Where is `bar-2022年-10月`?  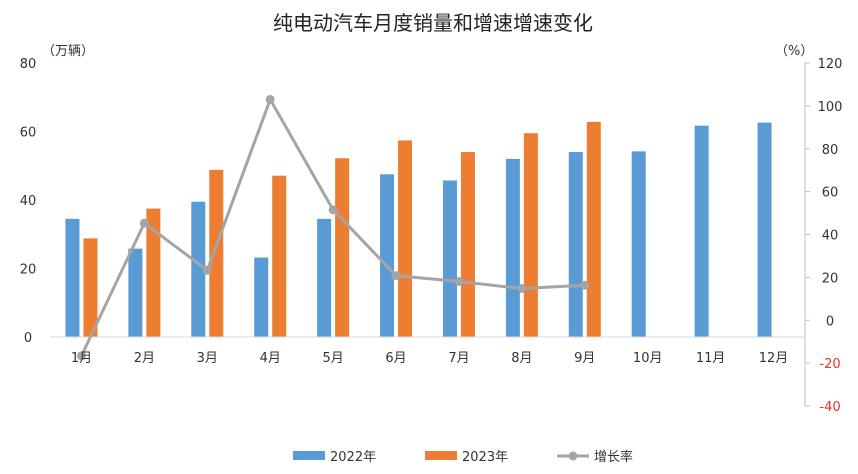
bar-2022年-10月 is located at coordinates (638, 244).